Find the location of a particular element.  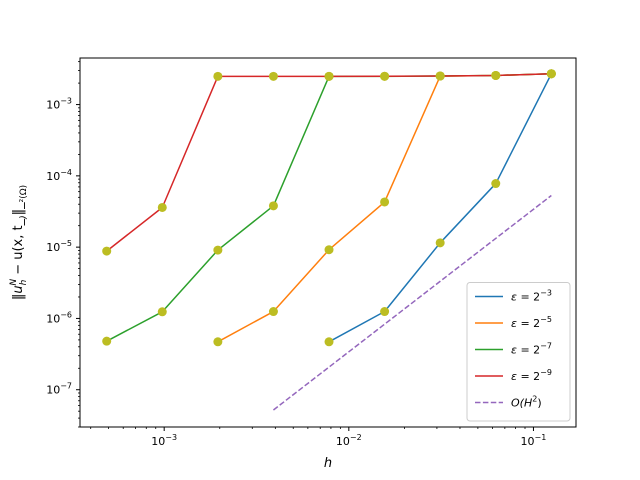

x-tick-label: 10⁻³ is located at coordinates (164, 440).